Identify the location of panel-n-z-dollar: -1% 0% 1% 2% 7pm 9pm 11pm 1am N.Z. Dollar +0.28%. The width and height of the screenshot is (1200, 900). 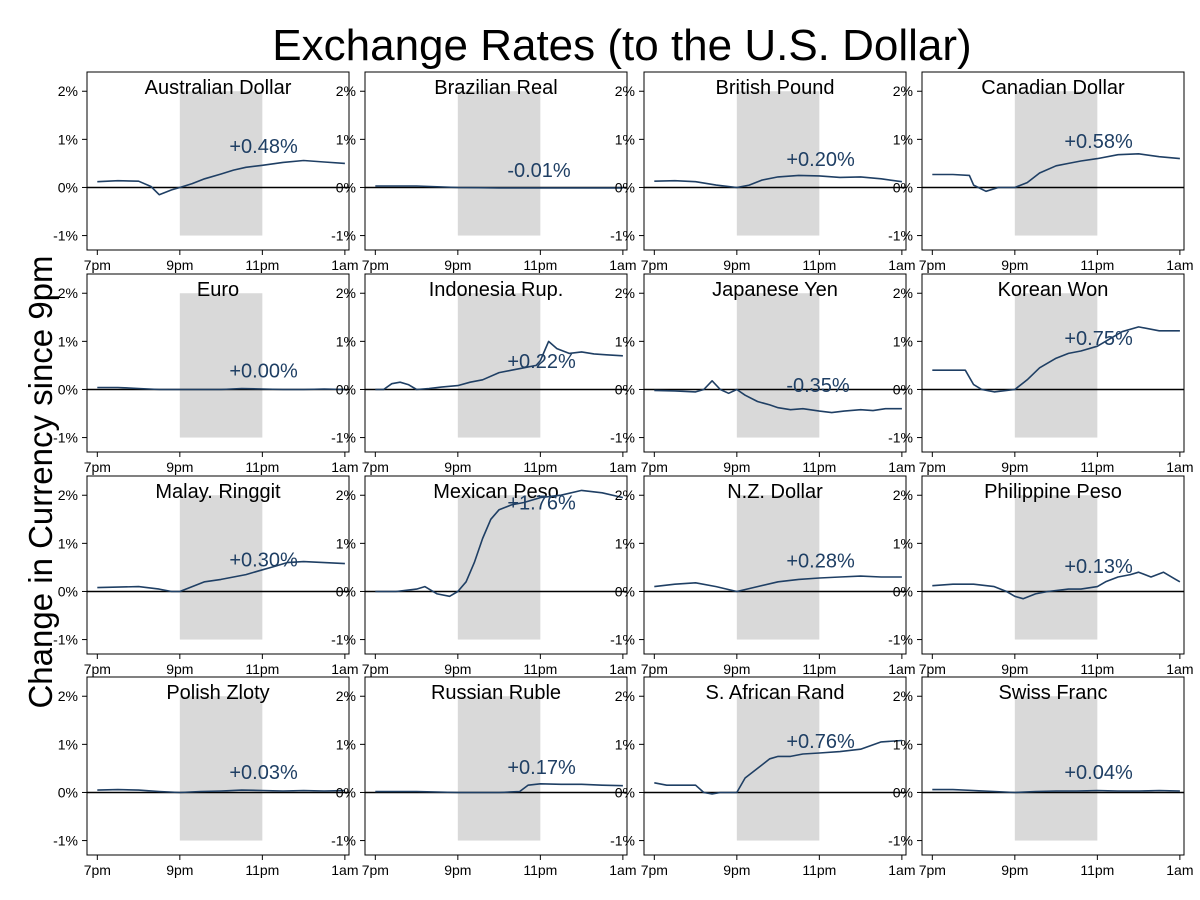
(762, 576).